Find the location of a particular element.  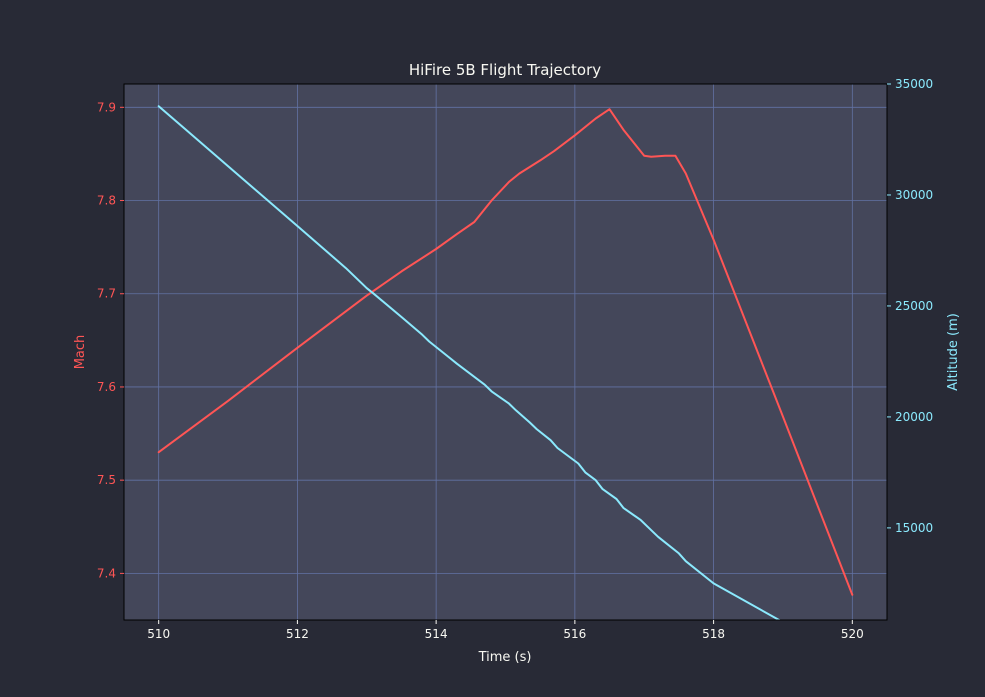

right-y-tick-label: 20000 is located at coordinates (914, 417).